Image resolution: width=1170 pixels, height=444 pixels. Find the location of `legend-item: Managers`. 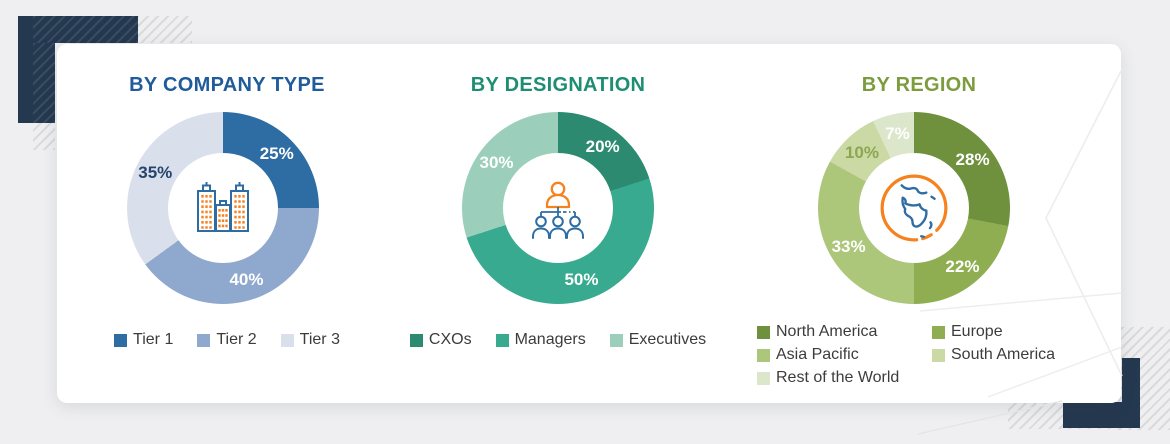

legend-item: Managers is located at coordinates (540, 340).